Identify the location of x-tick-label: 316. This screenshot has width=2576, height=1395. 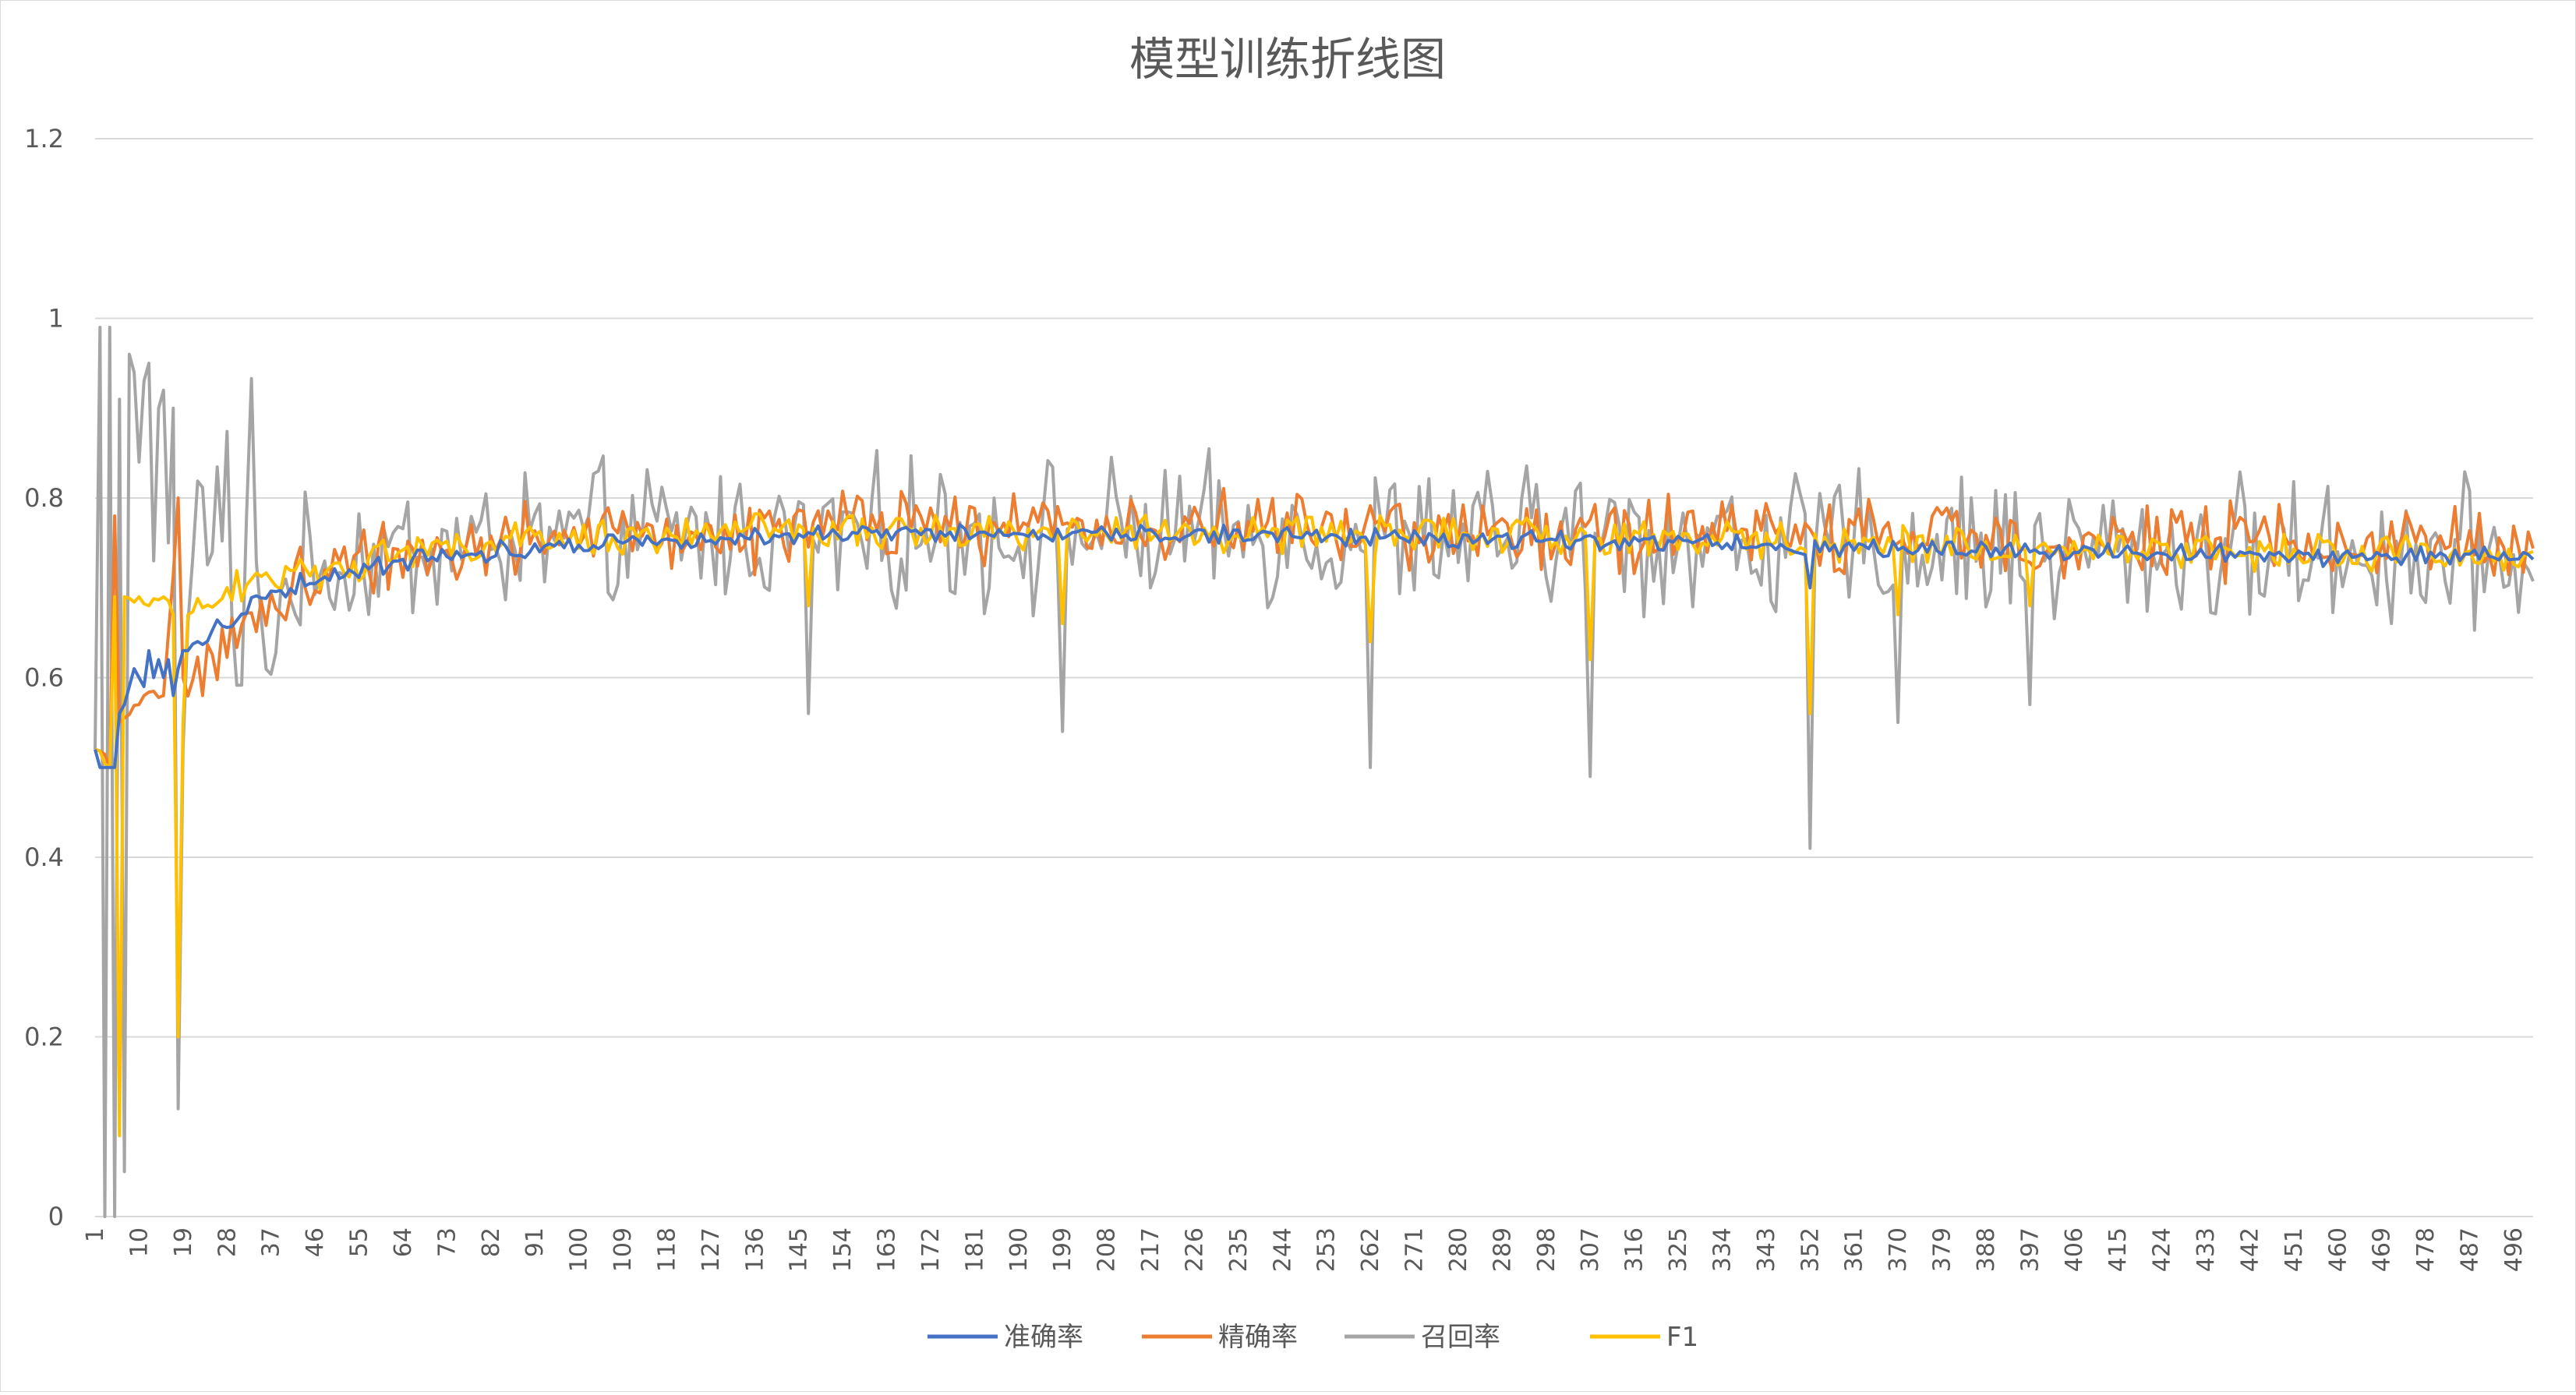
(1634, 1249).